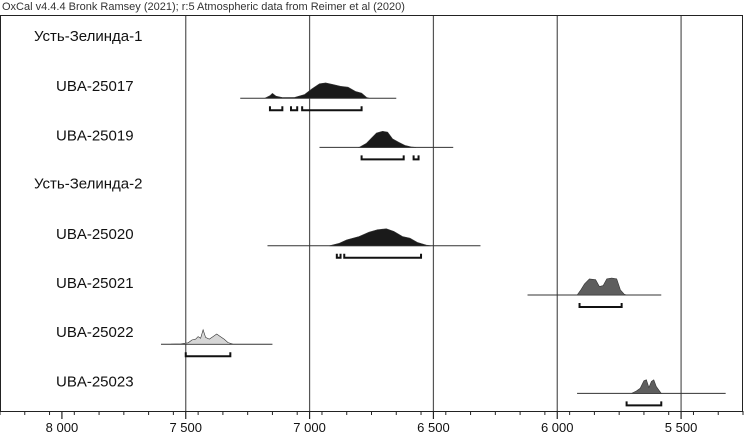 The width and height of the screenshot is (744, 432). I want to click on tick-label: 8 000, so click(62, 426).